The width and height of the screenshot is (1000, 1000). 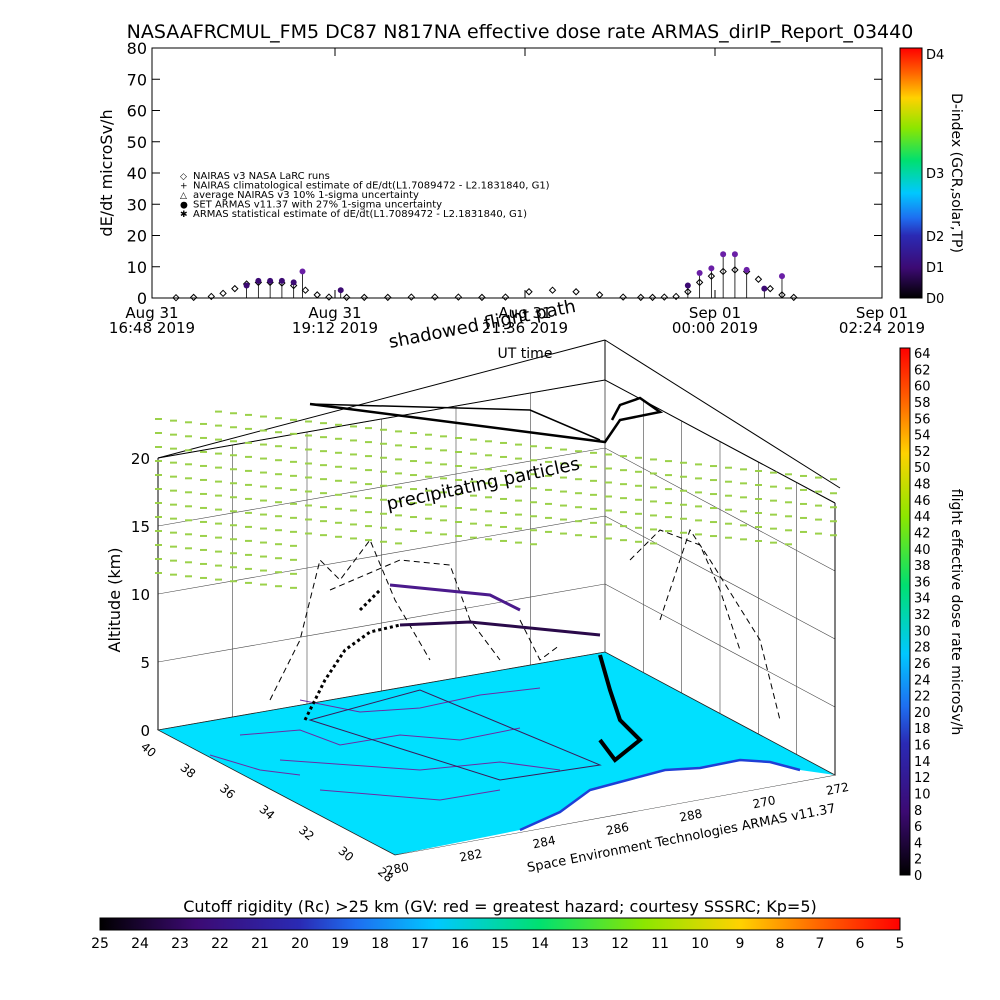 I want to click on longitude-tick-label: 282, so click(x=470, y=855).